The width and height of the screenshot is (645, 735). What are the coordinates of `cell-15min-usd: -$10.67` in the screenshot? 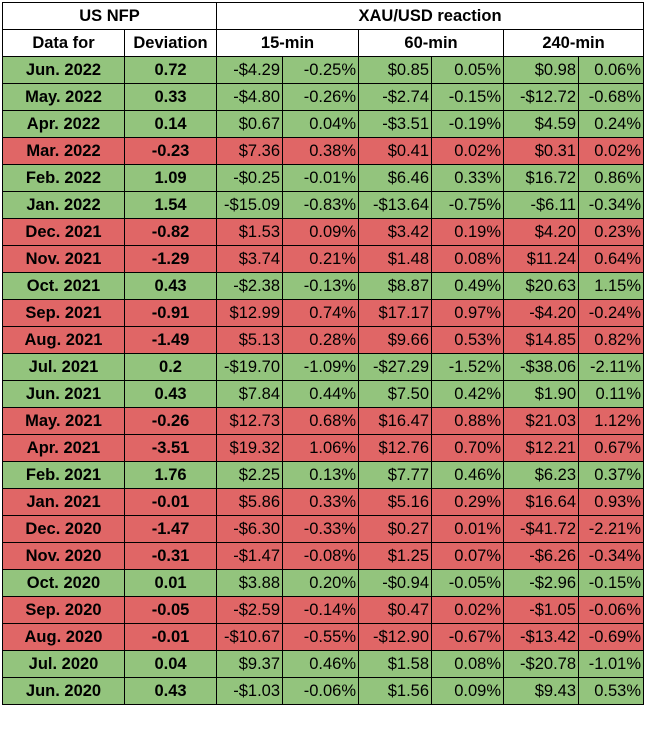 It's located at (250, 637).